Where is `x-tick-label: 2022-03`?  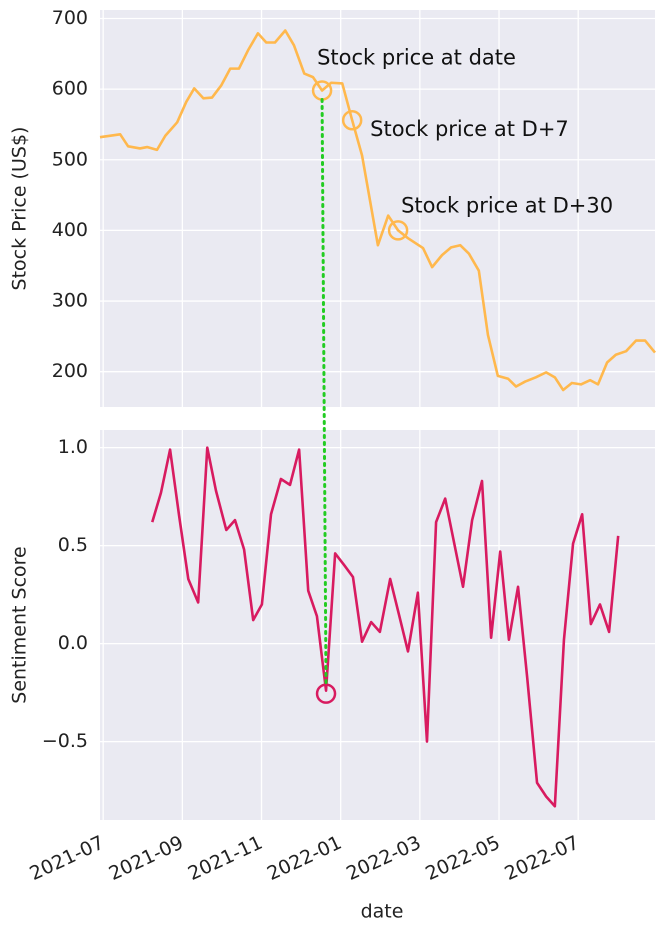
x-tick-label: 2022-03 is located at coordinates (383, 858).